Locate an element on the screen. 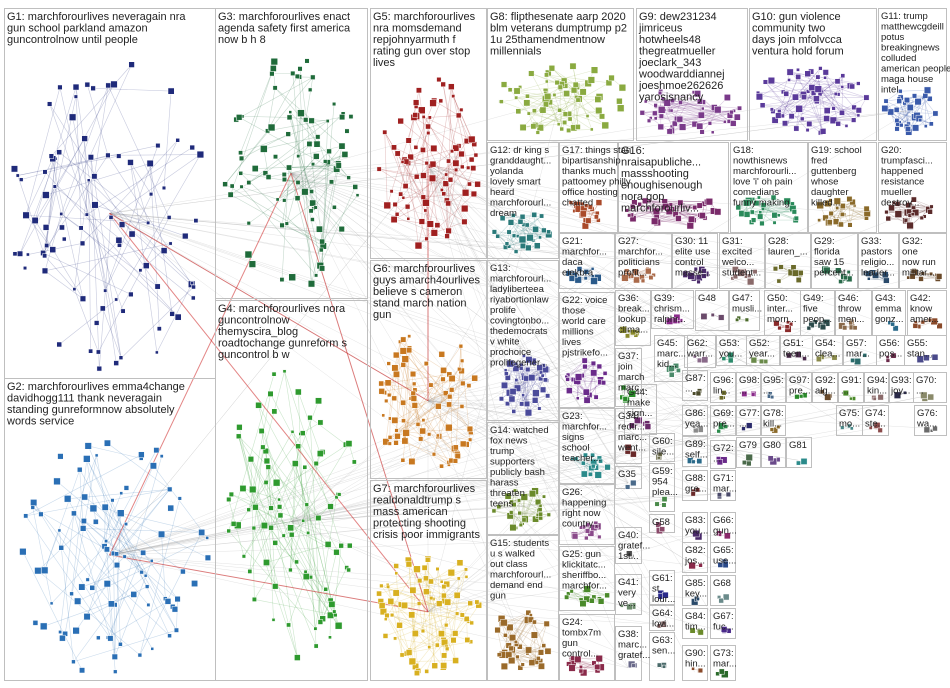 Image resolution: width=950 pixels, height=688 pixels. group-frame-g23 is located at coordinates (587, 446).